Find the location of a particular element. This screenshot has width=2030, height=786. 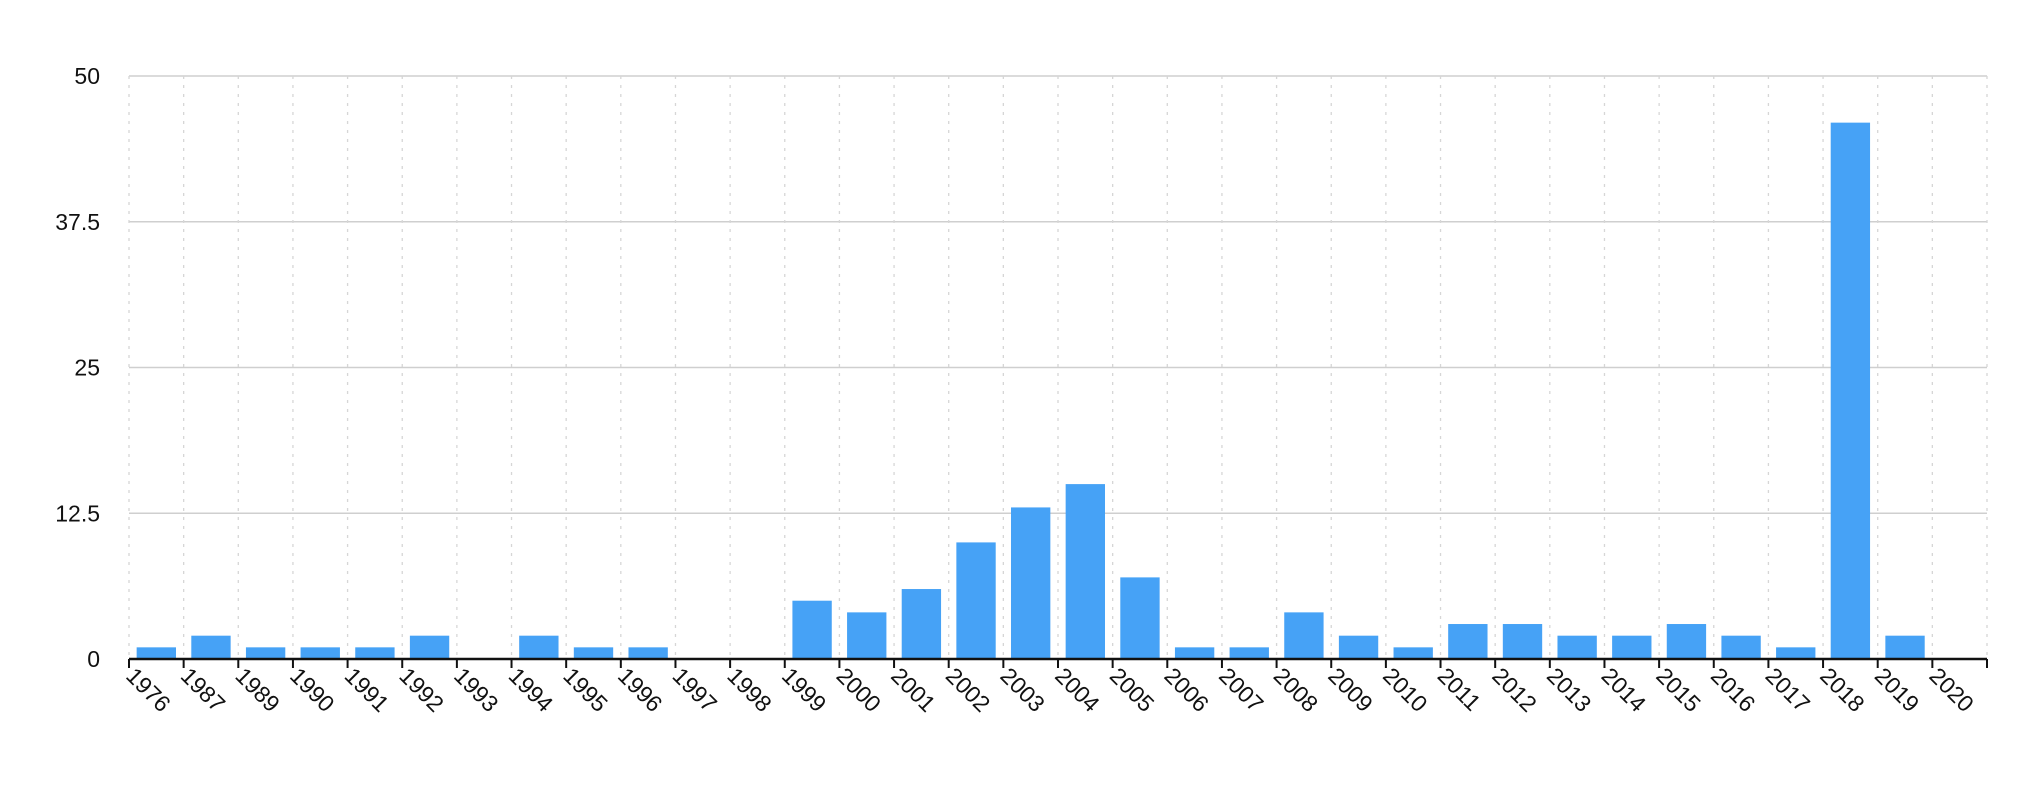

x-tick-label: 1976 is located at coordinates (148, 689).